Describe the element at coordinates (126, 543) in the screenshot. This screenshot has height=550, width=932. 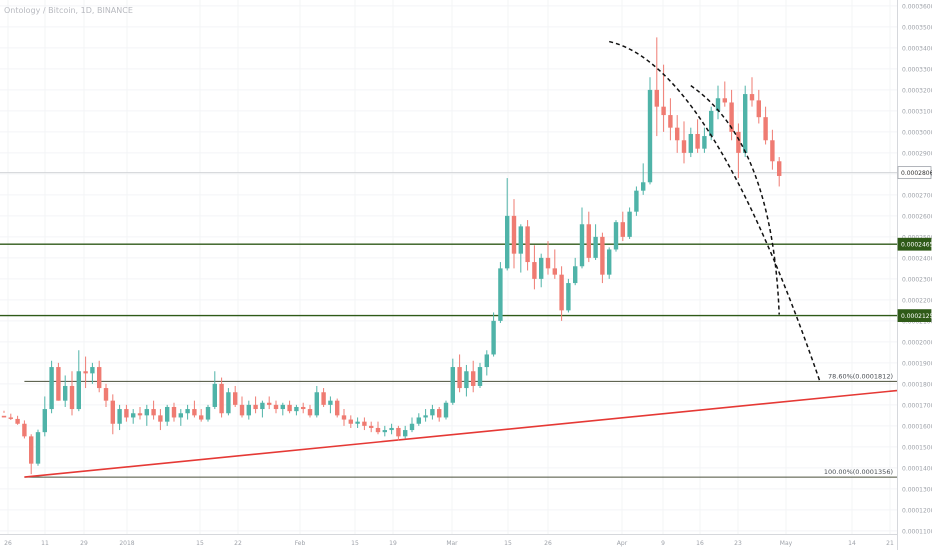
I see `time-tick-label: 2018` at that location.